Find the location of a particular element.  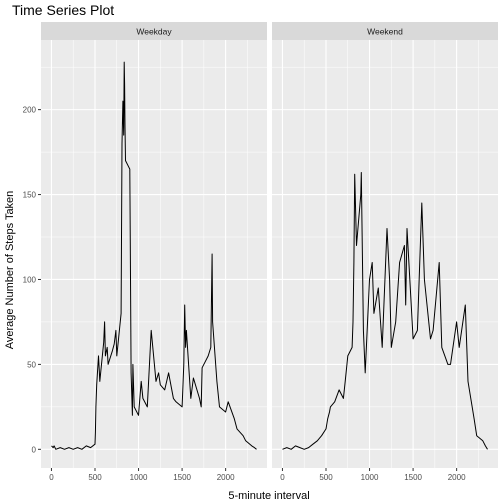

facet-strip-label: Weekend is located at coordinates (385, 32).